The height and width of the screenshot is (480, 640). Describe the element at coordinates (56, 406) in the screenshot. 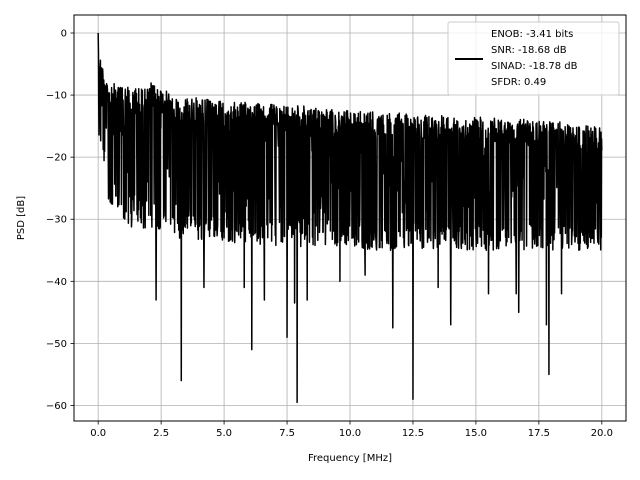

I see `y-tick-label: −60` at that location.